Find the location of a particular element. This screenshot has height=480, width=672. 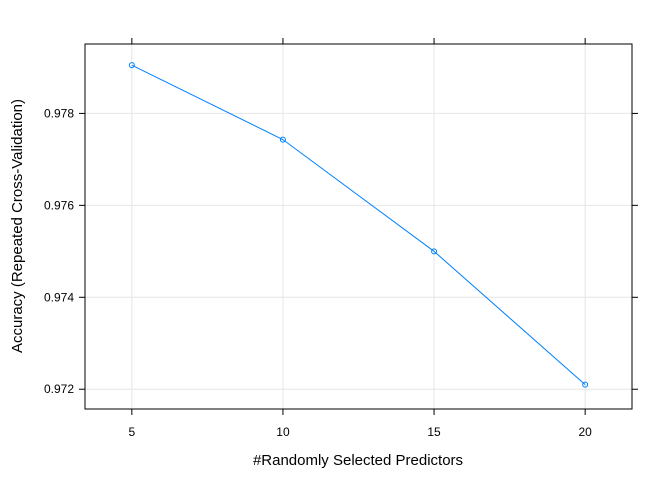

y-tick-label: 0.978 is located at coordinates (59, 113).